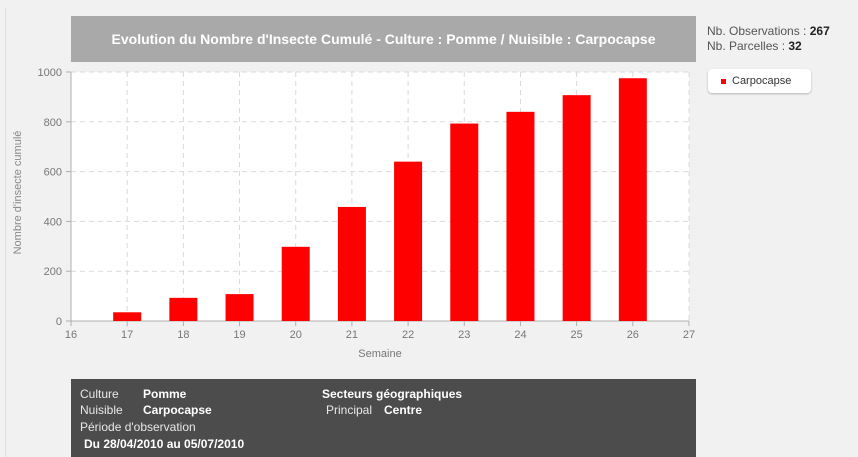 This screenshot has height=457, width=858. What do you see at coordinates (53, 173) in the screenshot?
I see `y-tick-label: 600` at bounding box center [53, 173].